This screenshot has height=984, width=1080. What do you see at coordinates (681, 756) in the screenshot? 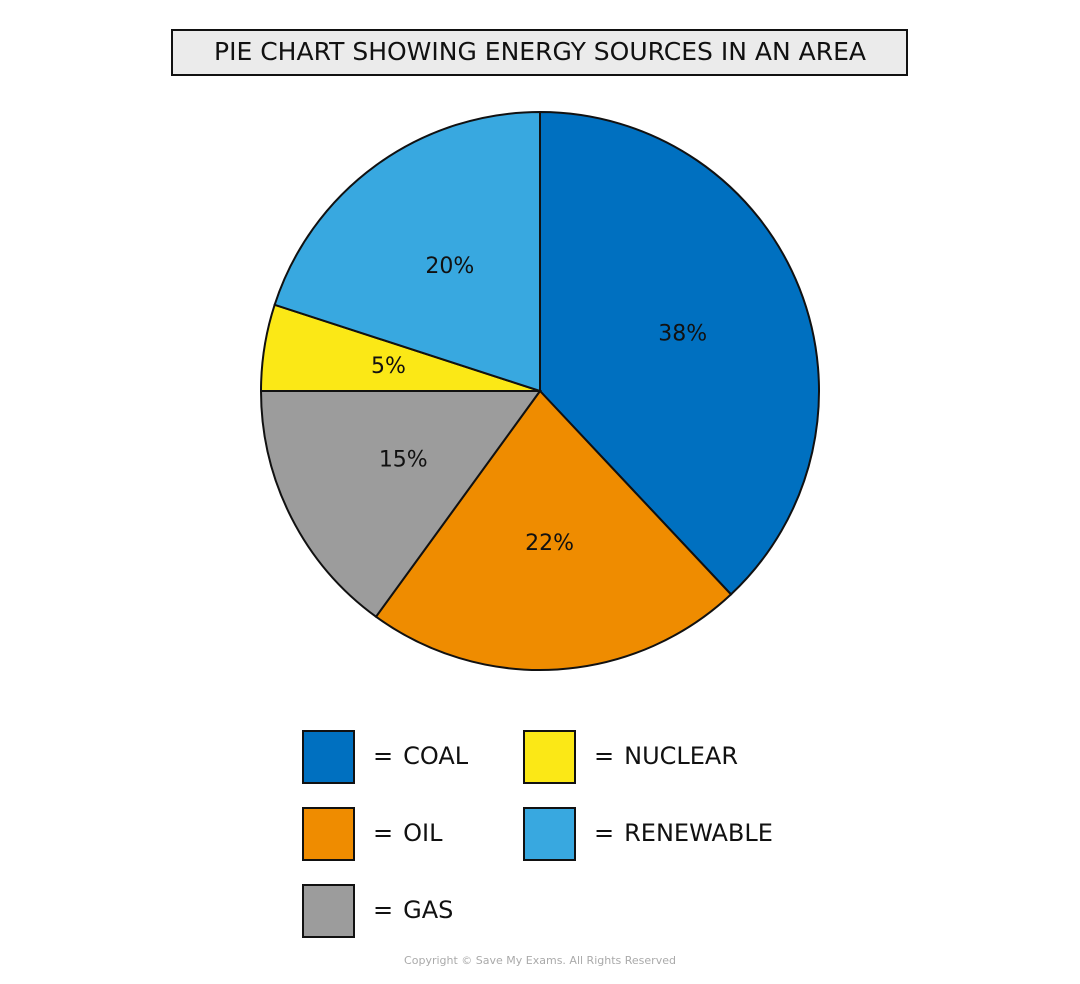
I see `legend-name: NUCLEAR` at bounding box center [681, 756].